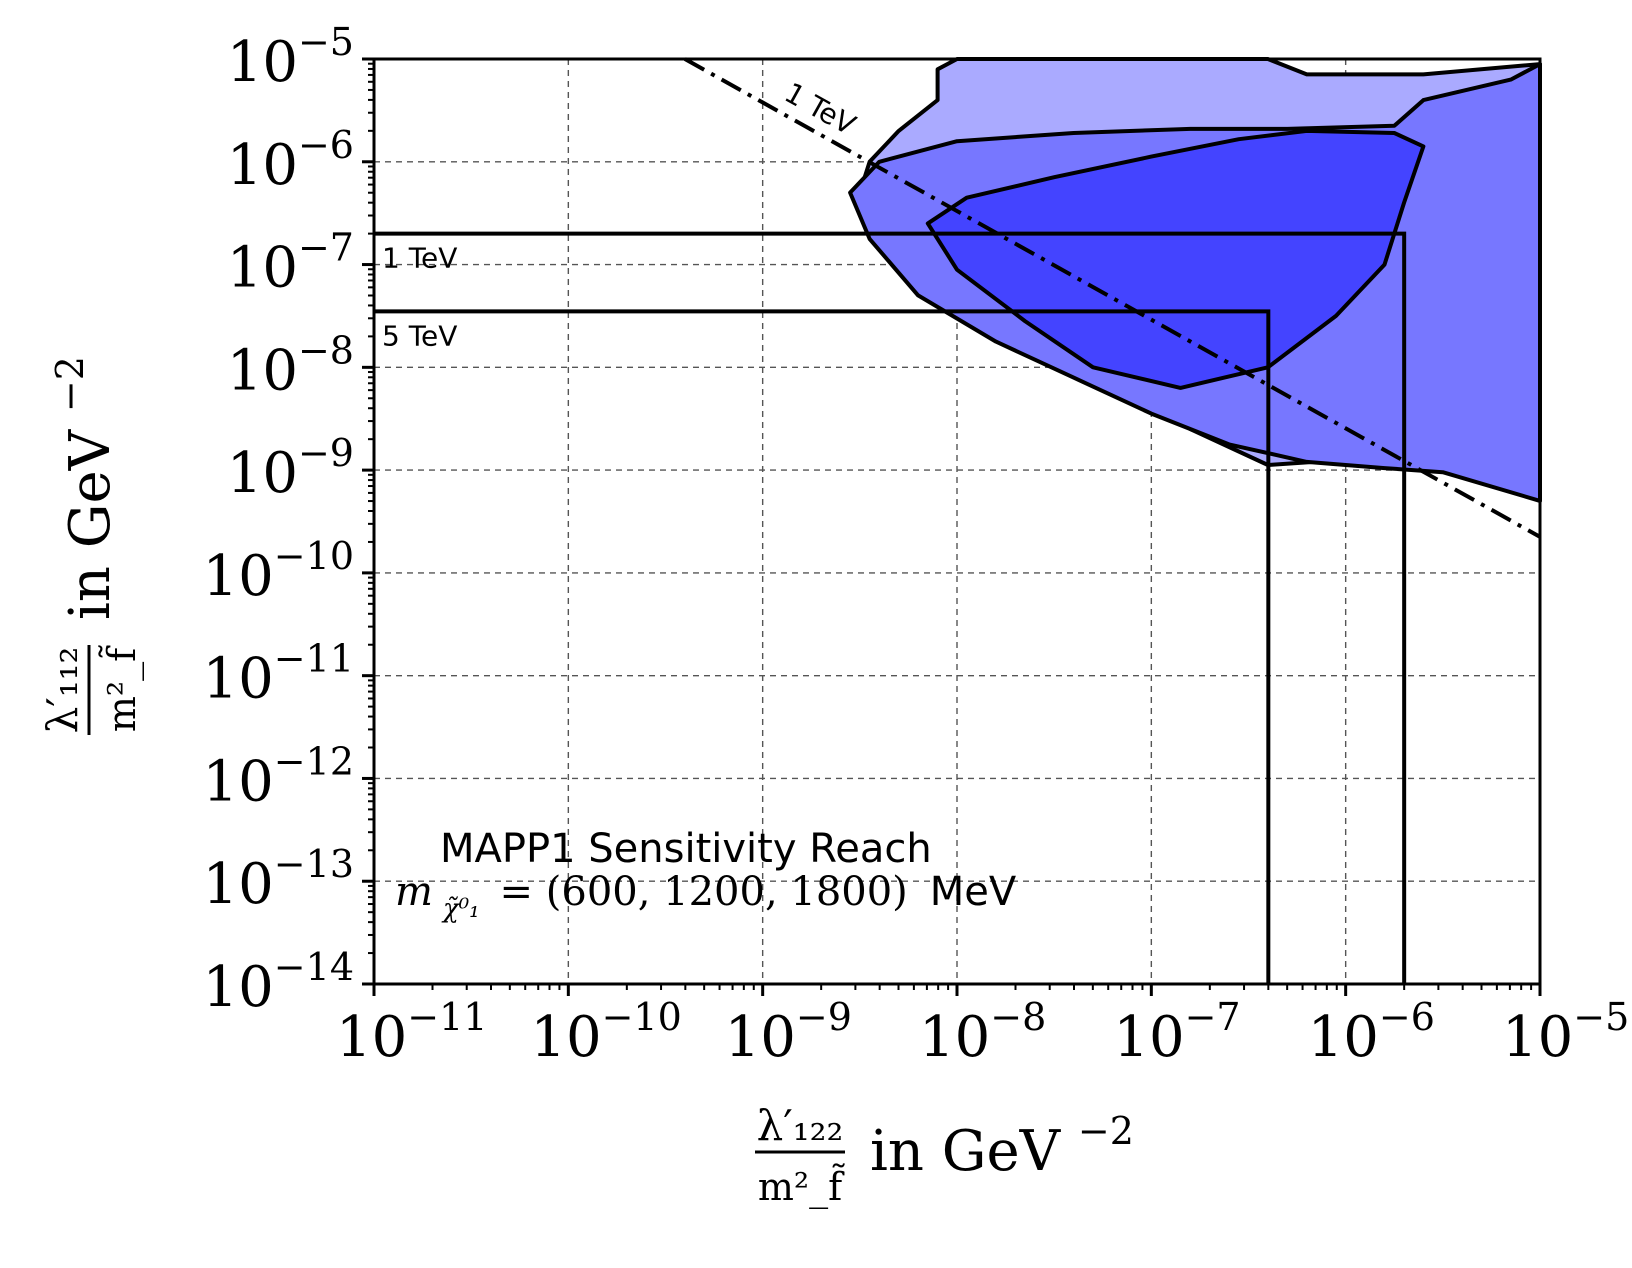 The image size is (1632, 1268). I want to click on sensitivity-regions, so click(1195, 280).